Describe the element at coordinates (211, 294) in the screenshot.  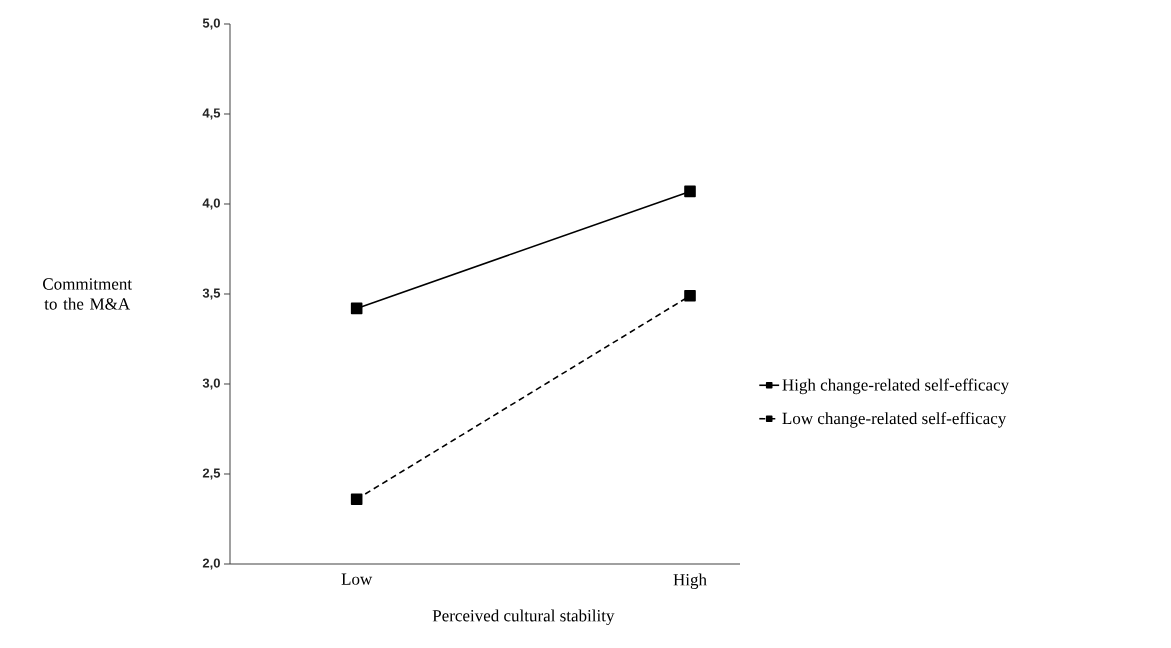
I see `y-tick-label: 3,5` at that location.